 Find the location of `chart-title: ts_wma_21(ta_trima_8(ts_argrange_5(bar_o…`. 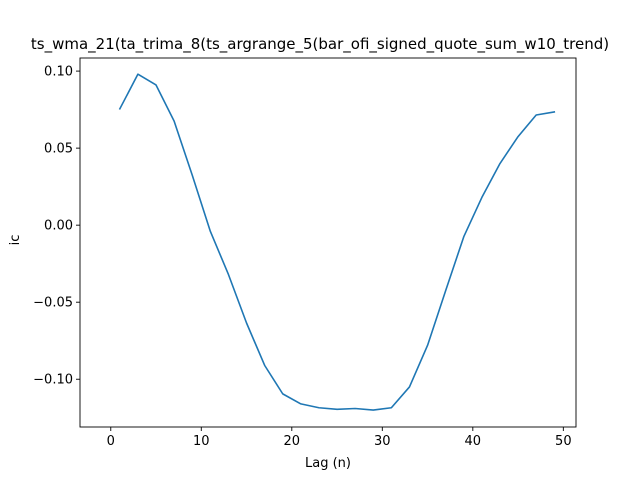

chart-title: ts_wma_21(ta_trima_8(ts_argrange_5(bar_o… is located at coordinates (320, 44).